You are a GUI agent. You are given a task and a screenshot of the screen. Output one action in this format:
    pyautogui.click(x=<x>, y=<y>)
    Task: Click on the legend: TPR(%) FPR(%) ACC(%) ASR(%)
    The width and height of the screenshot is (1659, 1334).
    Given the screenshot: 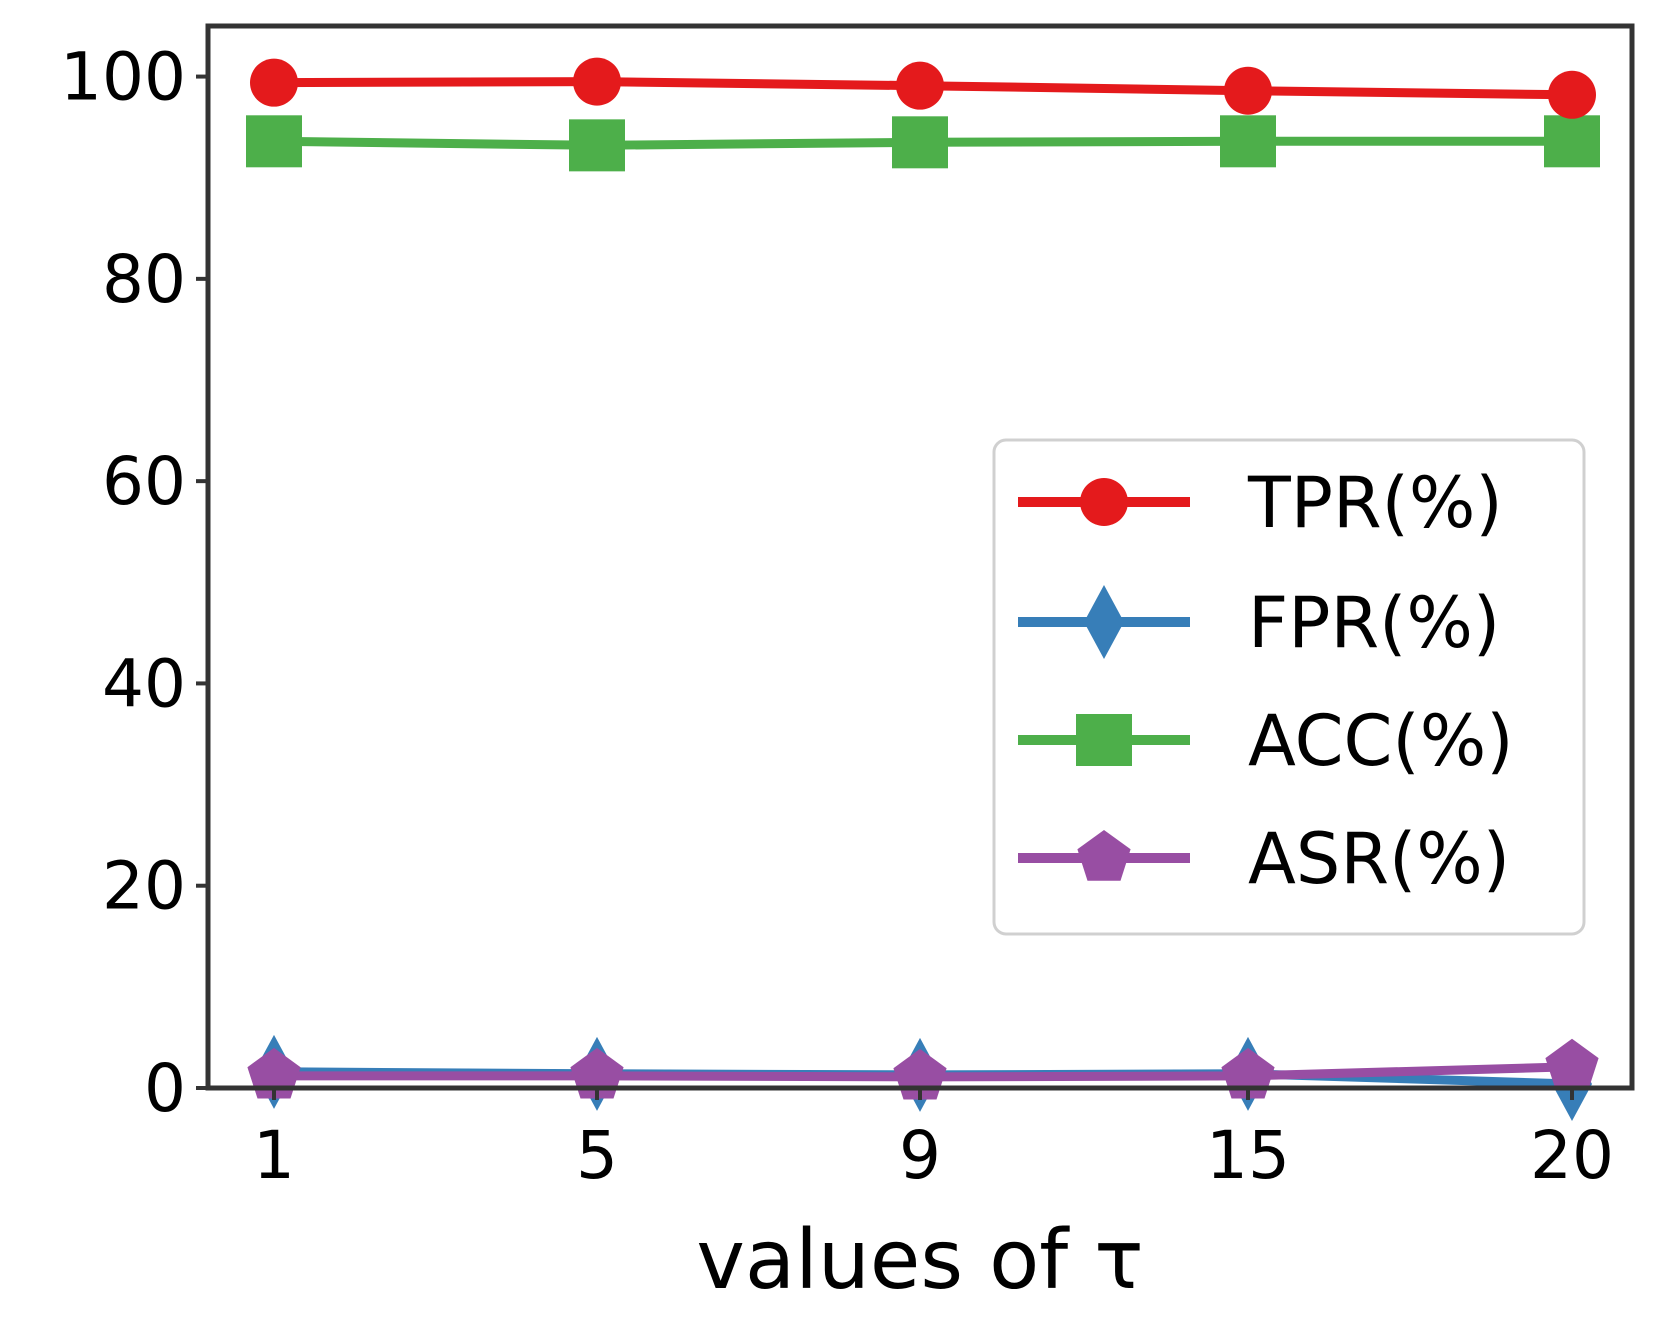 What is the action you would take?
    pyautogui.click(x=1289, y=687)
    